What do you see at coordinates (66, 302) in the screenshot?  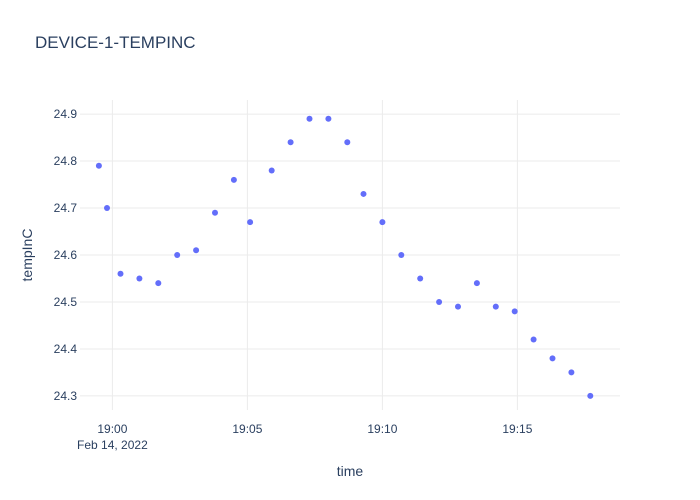 I see `y-tick-label: 24.5` at bounding box center [66, 302].